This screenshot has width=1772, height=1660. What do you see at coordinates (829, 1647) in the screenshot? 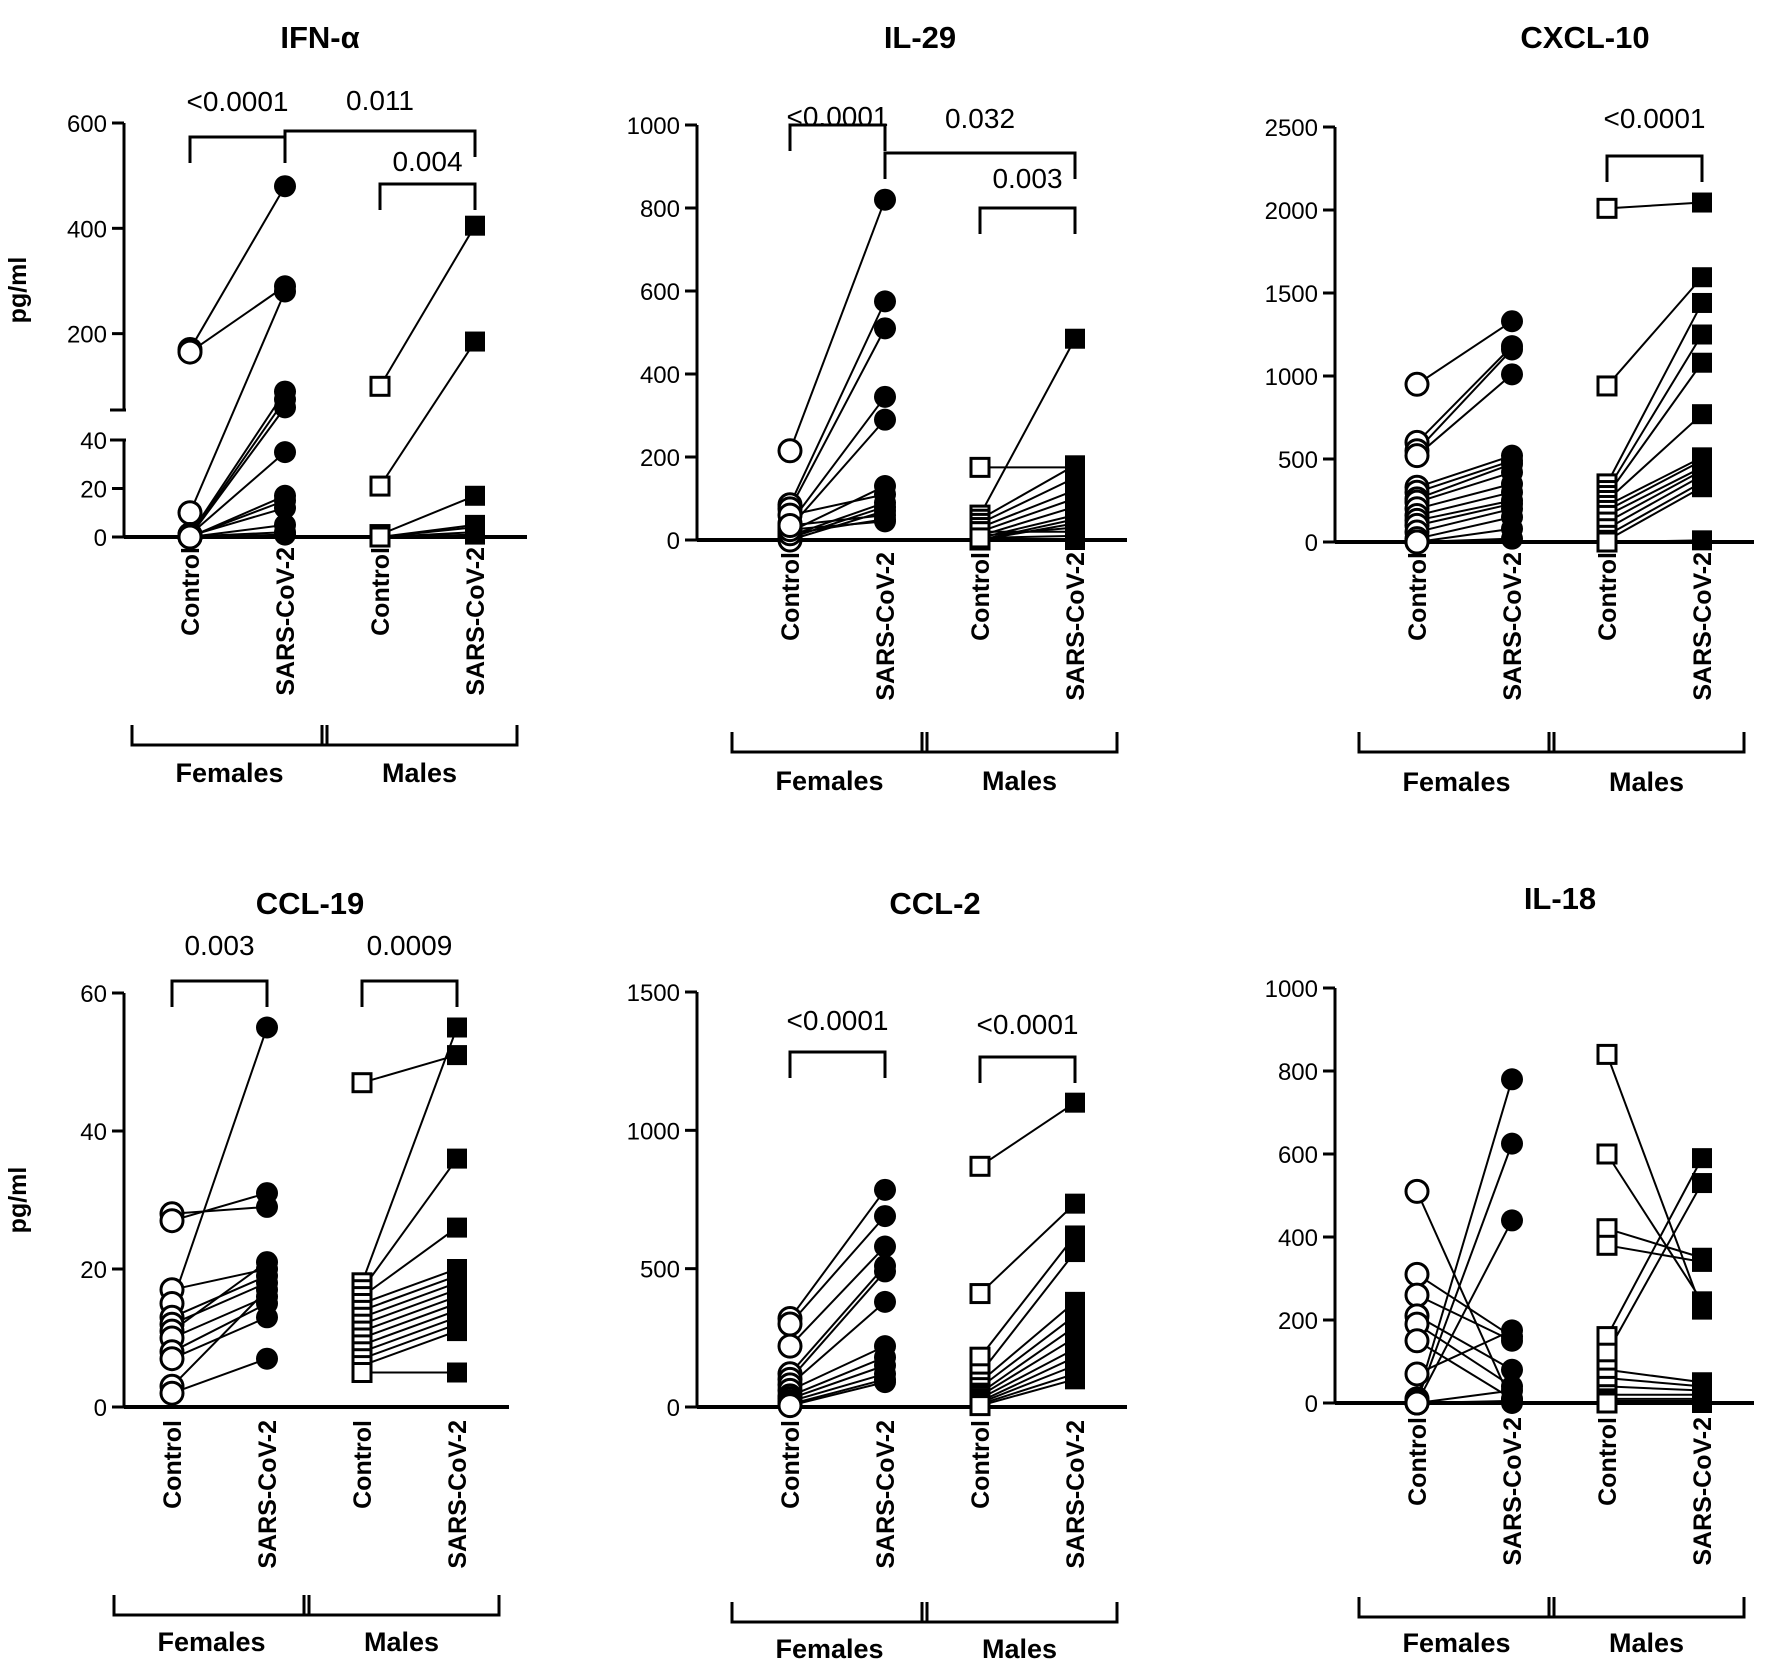
I see `ccl2-group-label: Females` at bounding box center [829, 1647].